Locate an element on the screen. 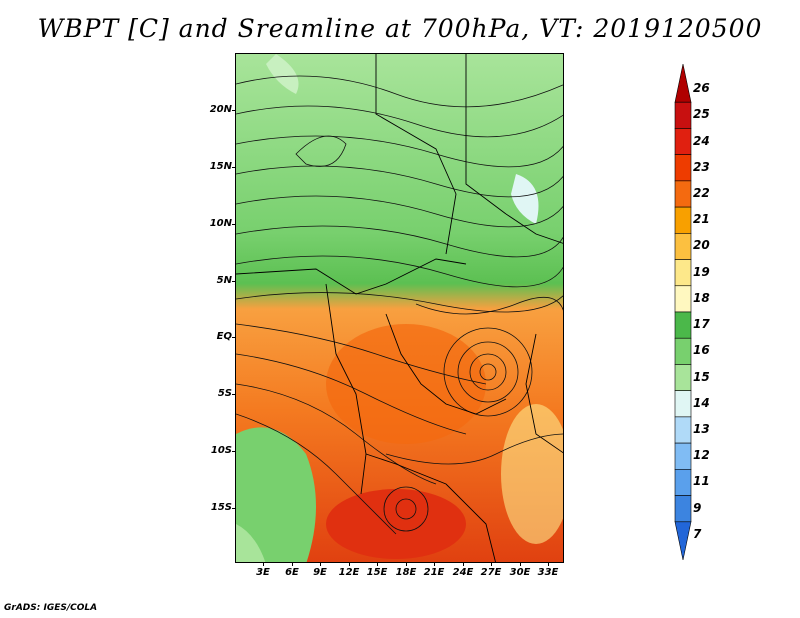 The width and height of the screenshot is (800, 618). lon-label-24e: 24E is located at coordinates (463, 572).